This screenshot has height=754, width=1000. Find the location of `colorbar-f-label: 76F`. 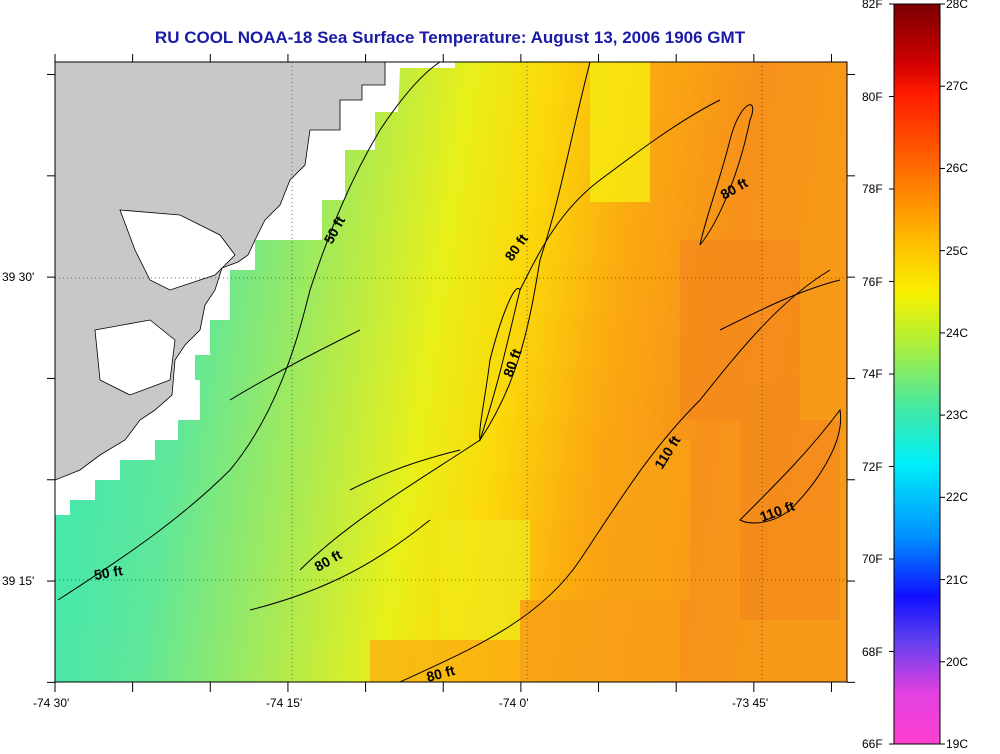

colorbar-f-label: 76F is located at coordinates (872, 281).